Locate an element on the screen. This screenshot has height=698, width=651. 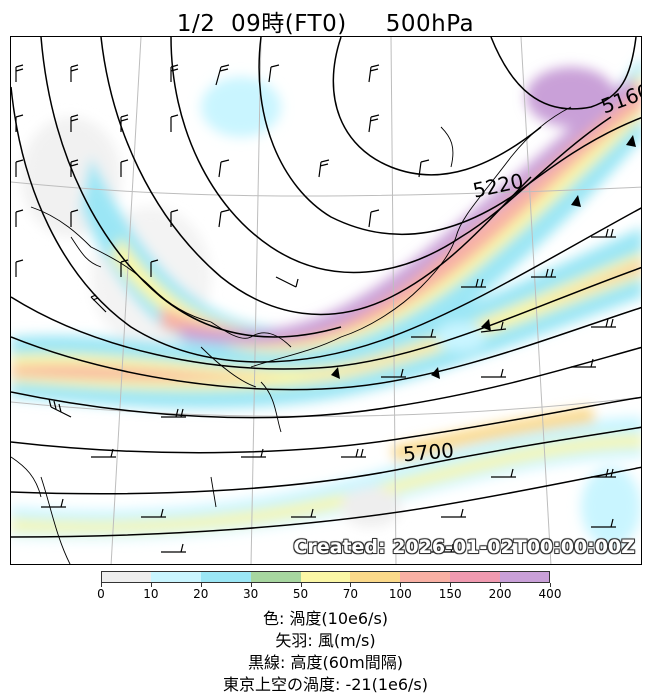
colorbar-tick-label: 100 is located at coordinates (400, 594).